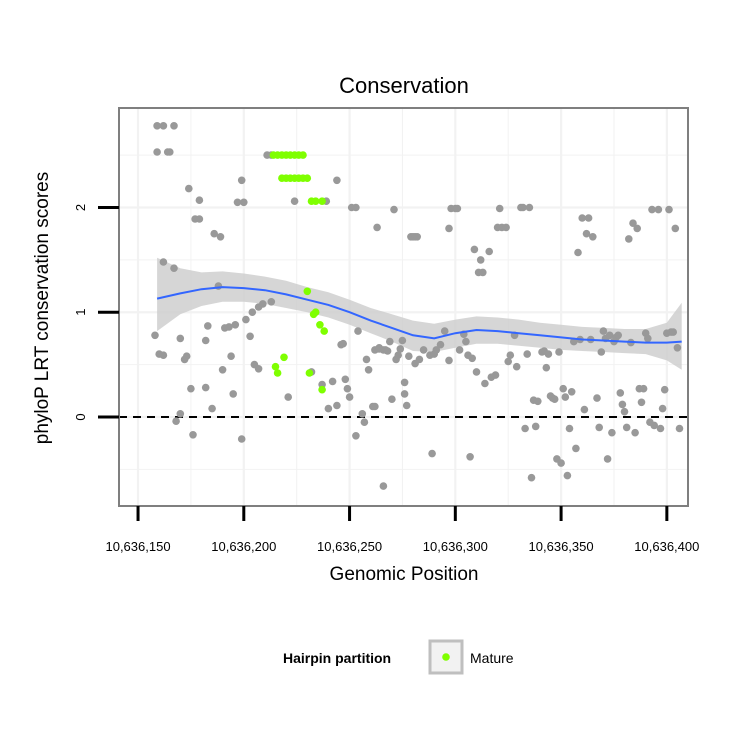 The image size is (750, 750). Describe the element at coordinates (243, 546) in the screenshot. I see `x-tick-label: 10,636,200` at that location.